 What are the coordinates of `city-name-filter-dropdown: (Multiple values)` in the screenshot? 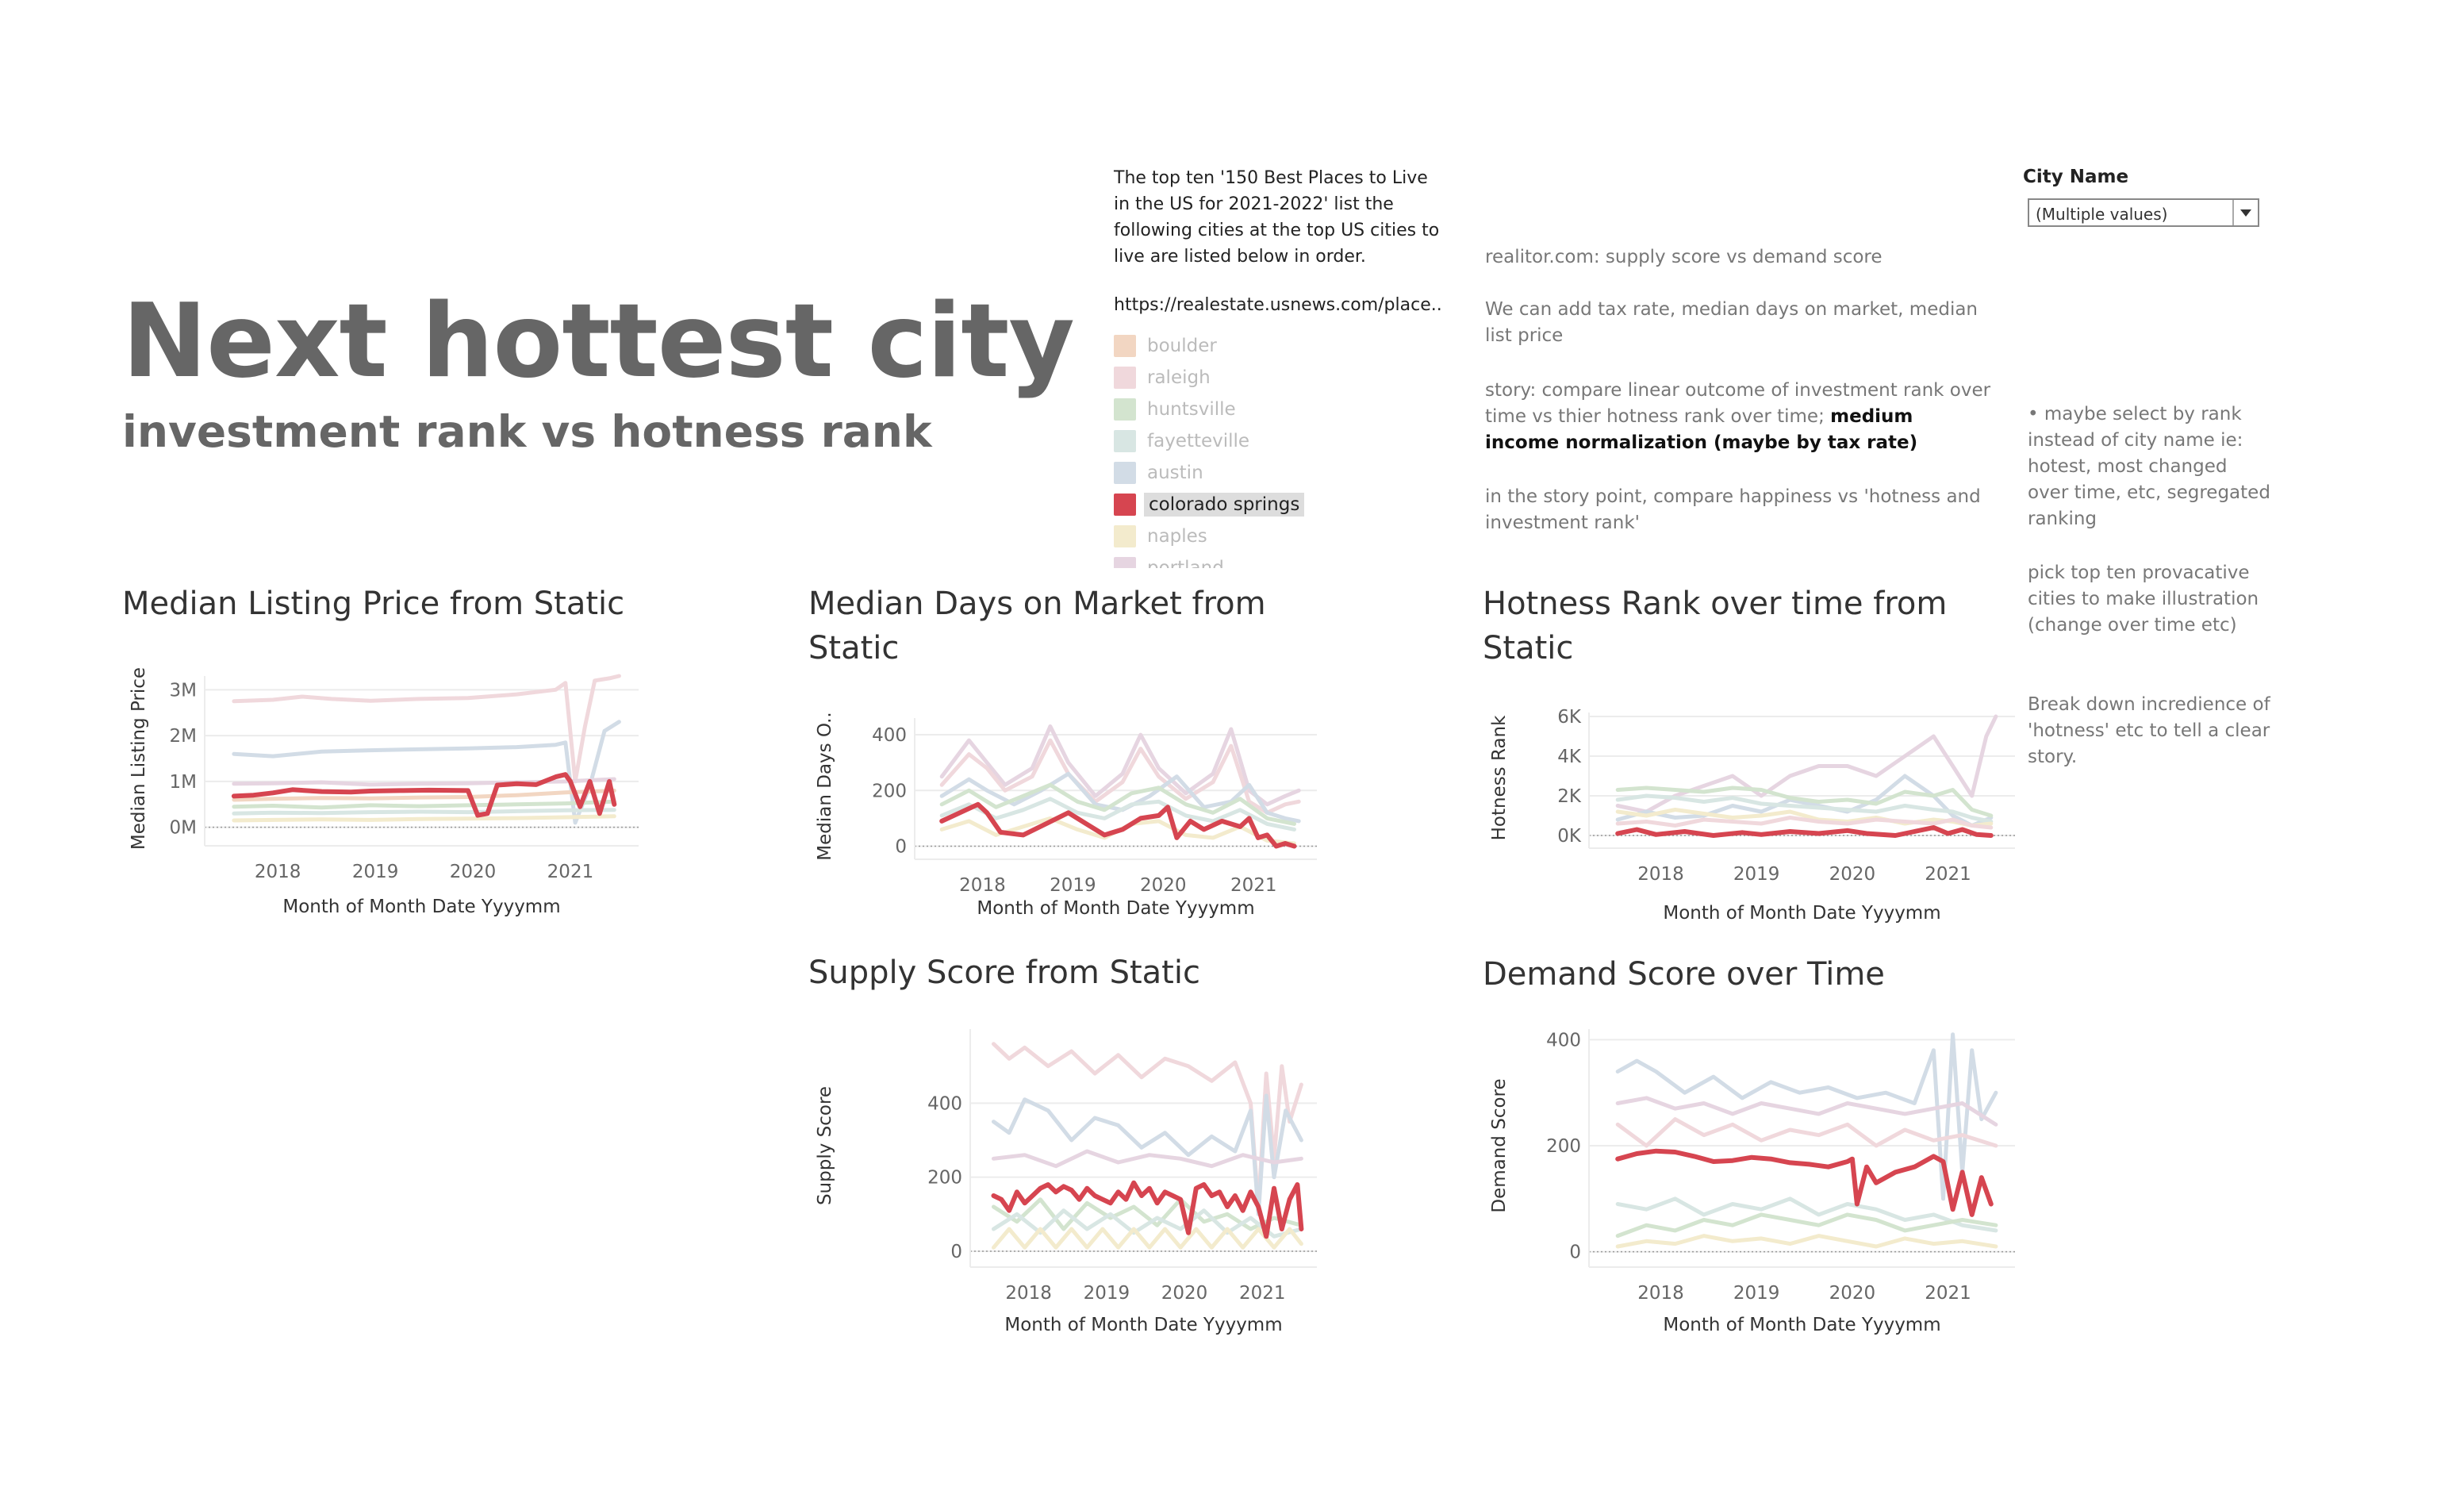 It's located at (2143, 213).